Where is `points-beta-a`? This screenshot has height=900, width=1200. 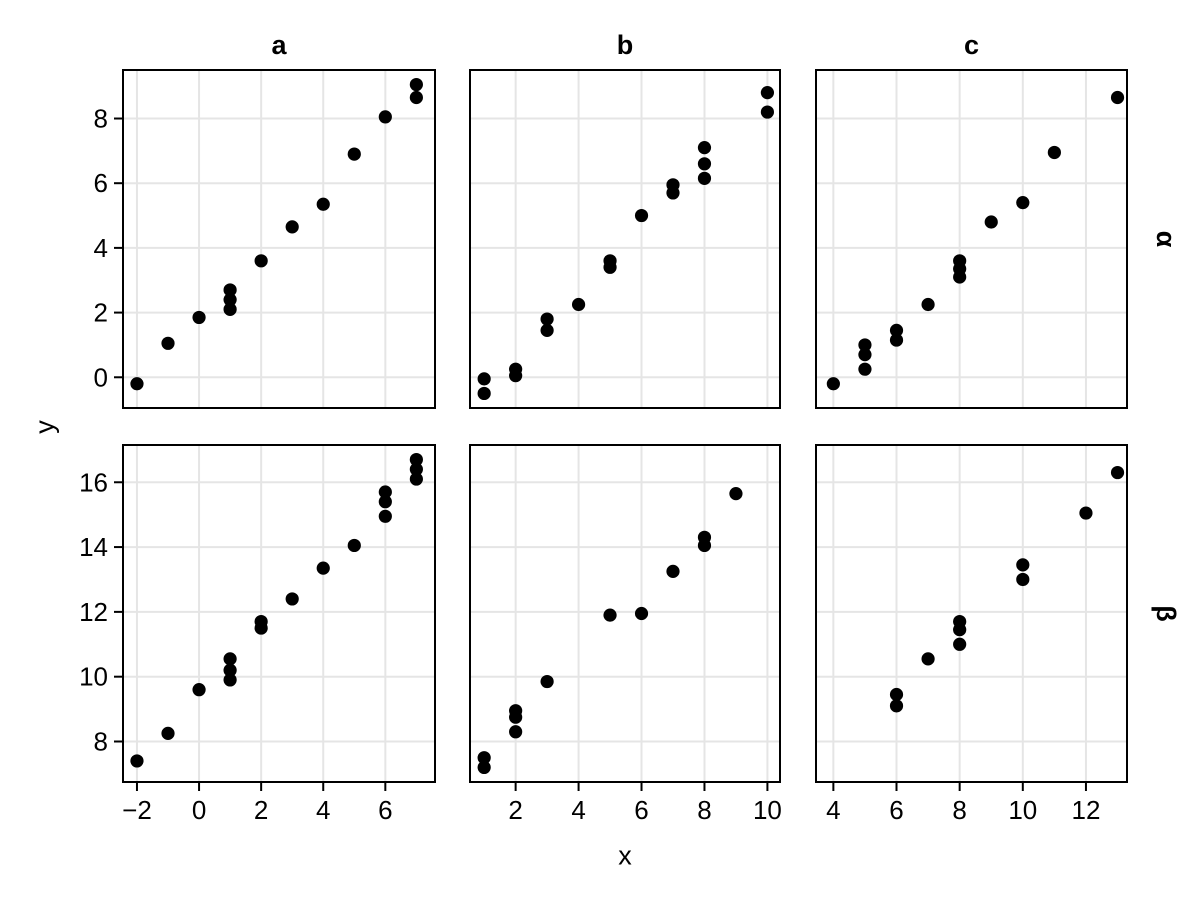
points-beta-a is located at coordinates (276, 610).